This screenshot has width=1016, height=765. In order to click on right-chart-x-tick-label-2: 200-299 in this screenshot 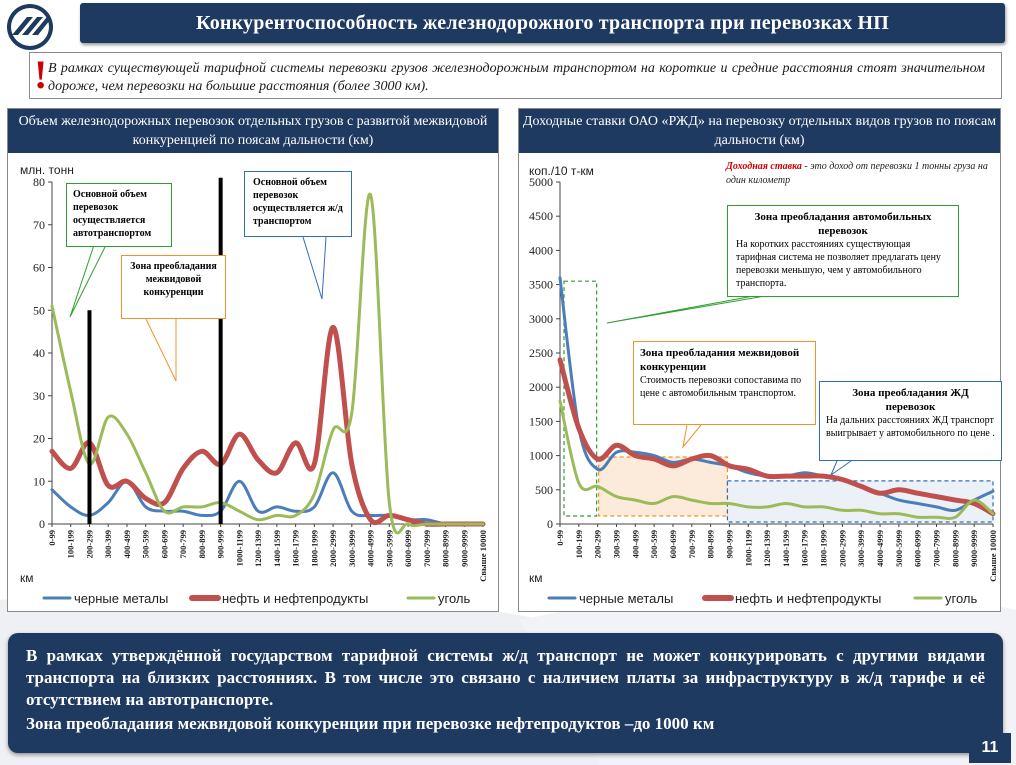, I will do `click(598, 544)`.